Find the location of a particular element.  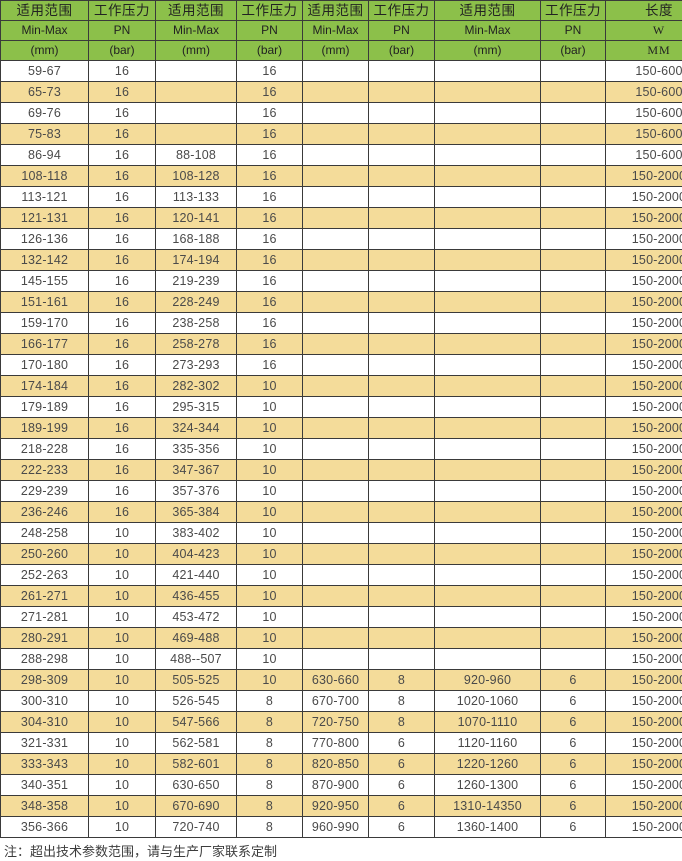

cell-range2: 357-376 is located at coordinates (196, 491).